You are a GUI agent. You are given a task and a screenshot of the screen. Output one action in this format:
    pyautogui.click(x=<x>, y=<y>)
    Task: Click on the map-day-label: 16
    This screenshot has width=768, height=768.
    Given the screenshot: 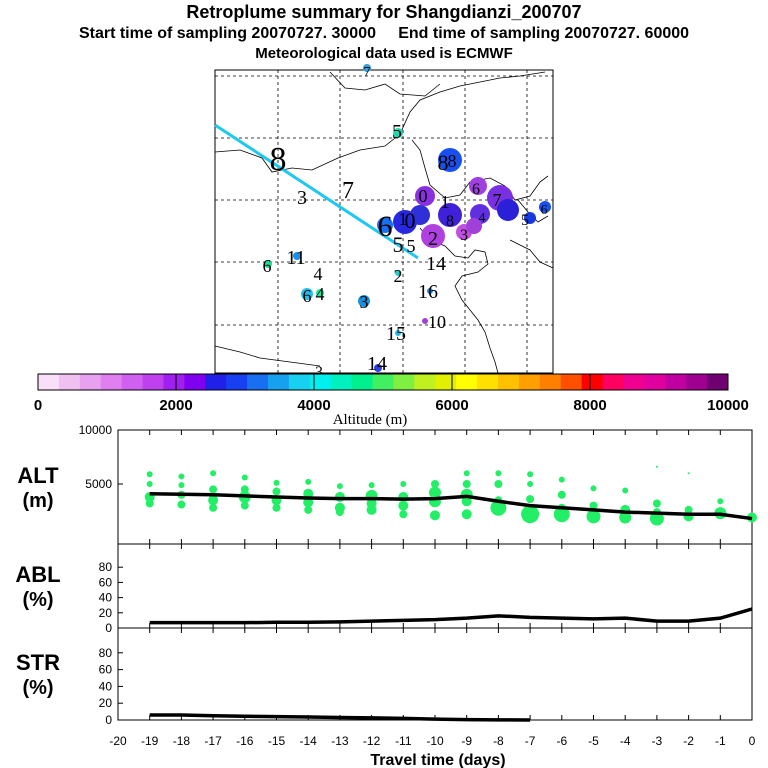 What is the action you would take?
    pyautogui.click(x=428, y=292)
    